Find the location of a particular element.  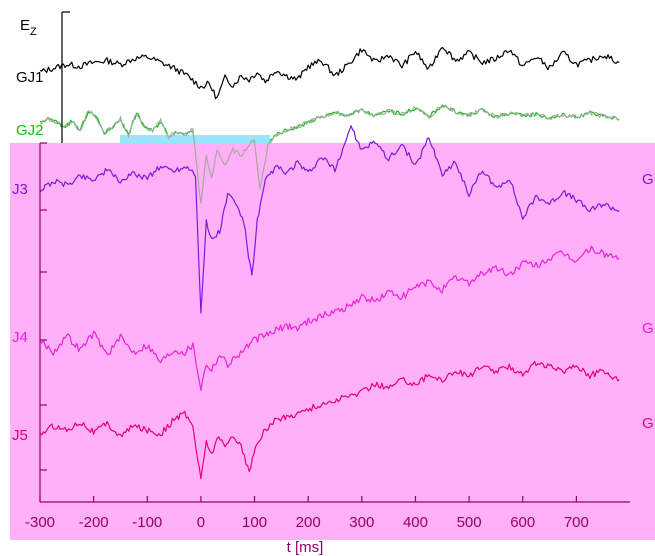

x-axis-label: t [ms] is located at coordinates (305, 547).